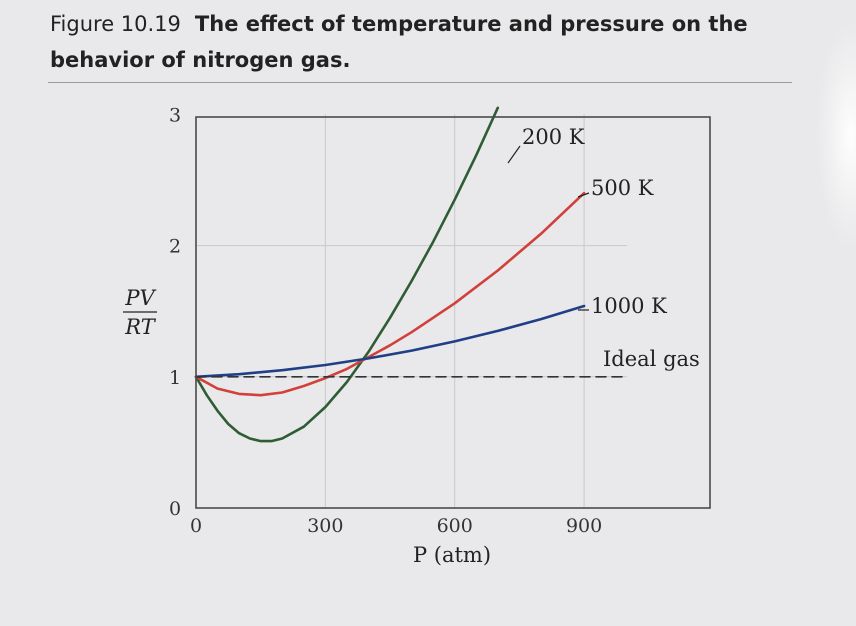 The image size is (856, 626). Describe the element at coordinates (390, 341) in the screenshot. I see `series-line` at that location.